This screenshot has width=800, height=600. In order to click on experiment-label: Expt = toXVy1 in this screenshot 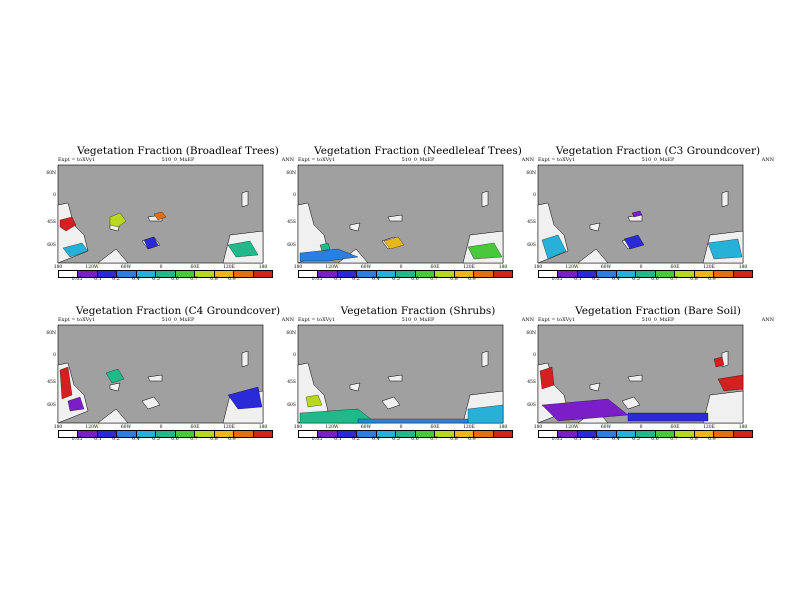, I will do `click(557, 320)`.